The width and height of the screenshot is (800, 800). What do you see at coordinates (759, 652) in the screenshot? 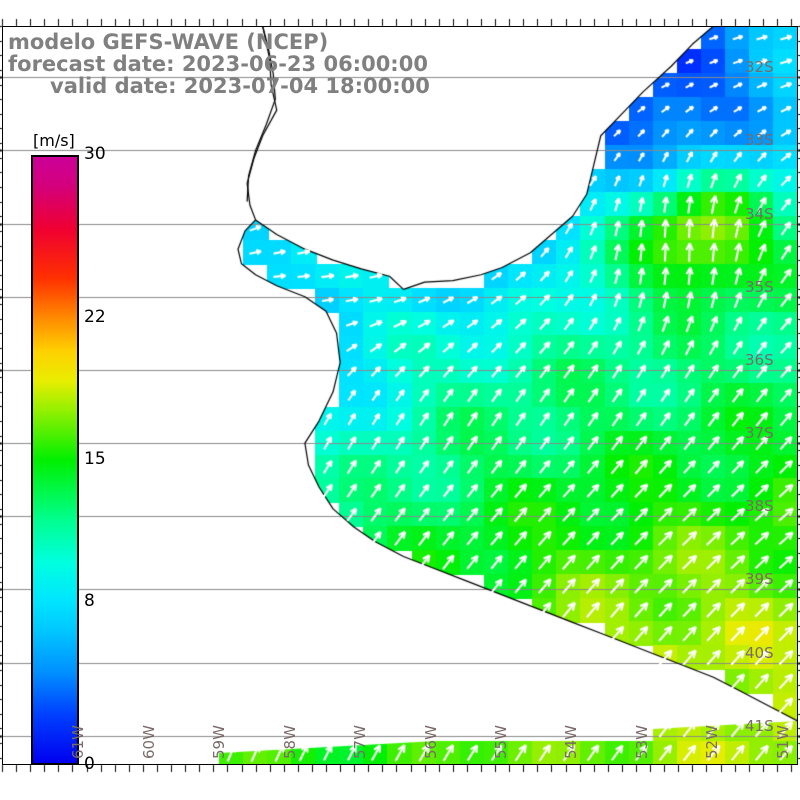
I see `latitude-label-40S: 40S` at bounding box center [759, 652].